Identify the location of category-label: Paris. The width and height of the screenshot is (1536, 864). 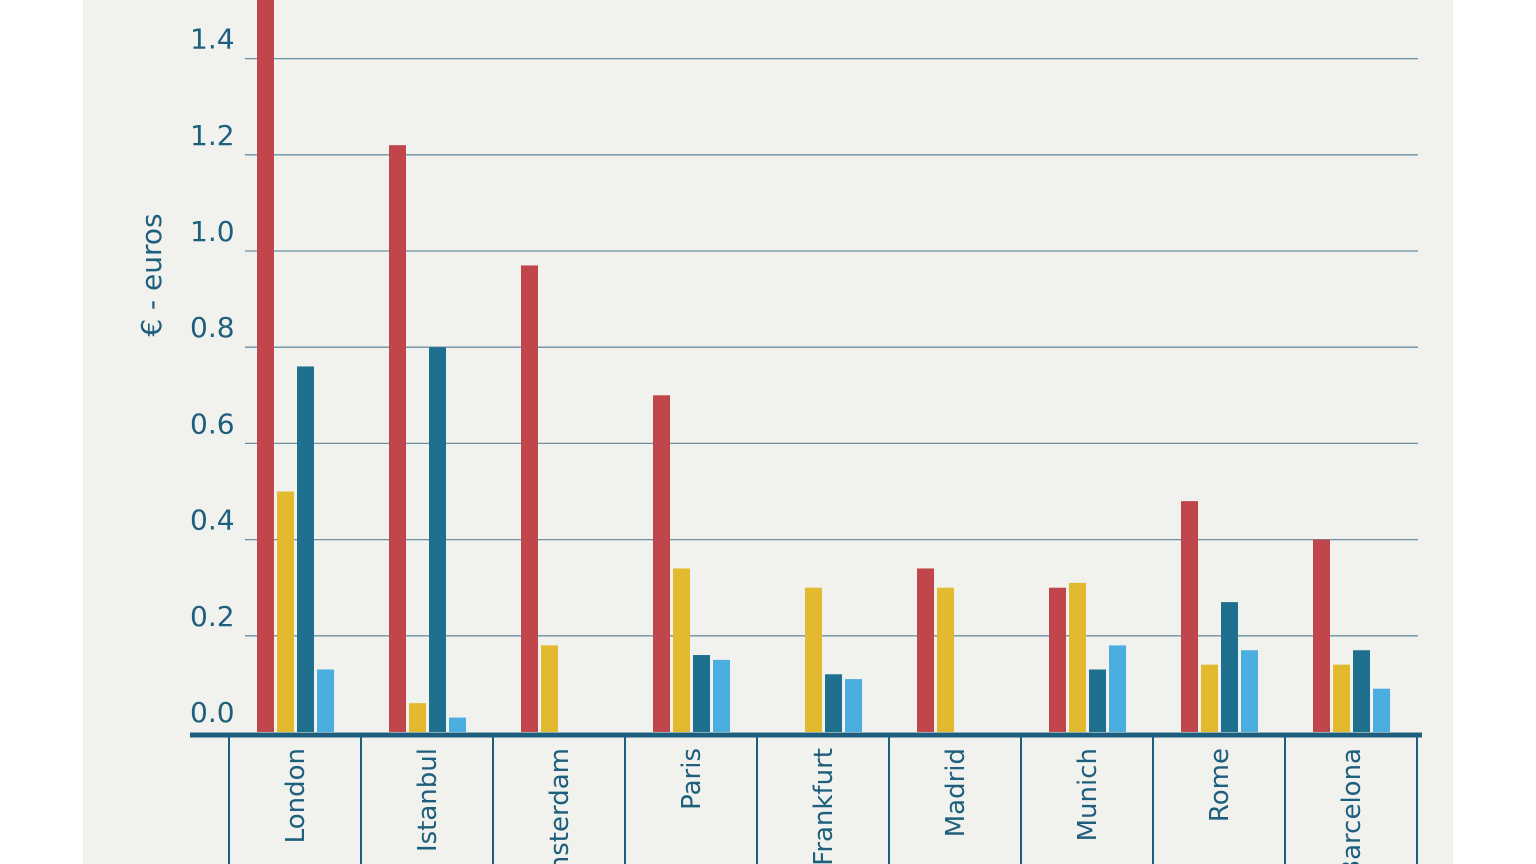
(692, 779).